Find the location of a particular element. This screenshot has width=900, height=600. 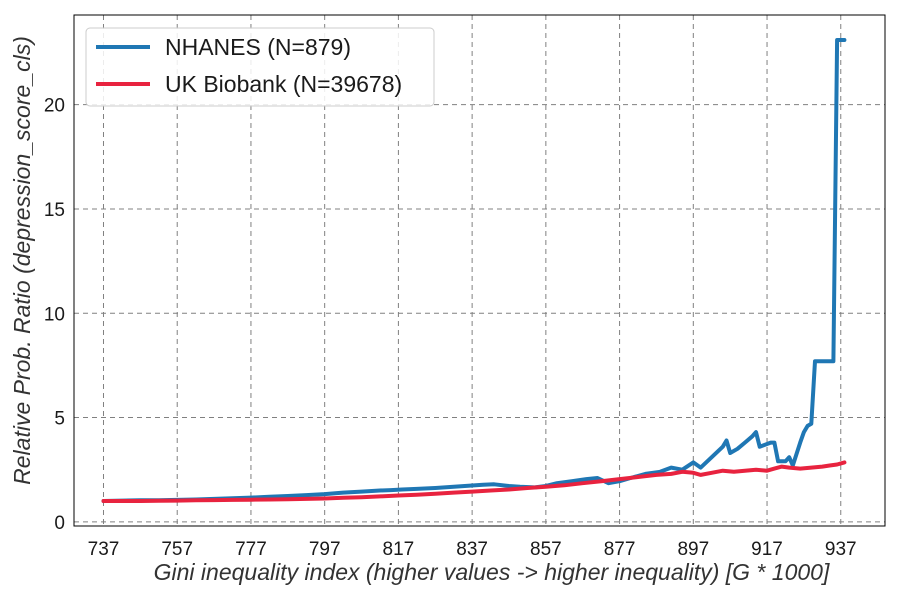

y-tick-label: 0 is located at coordinates (59, 523).